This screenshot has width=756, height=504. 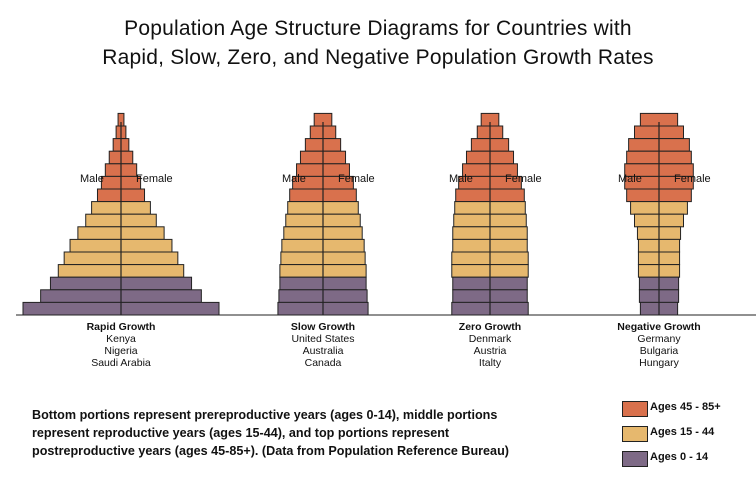 What do you see at coordinates (323, 363) in the screenshot?
I see `country-label-2-3: Canada` at bounding box center [323, 363].